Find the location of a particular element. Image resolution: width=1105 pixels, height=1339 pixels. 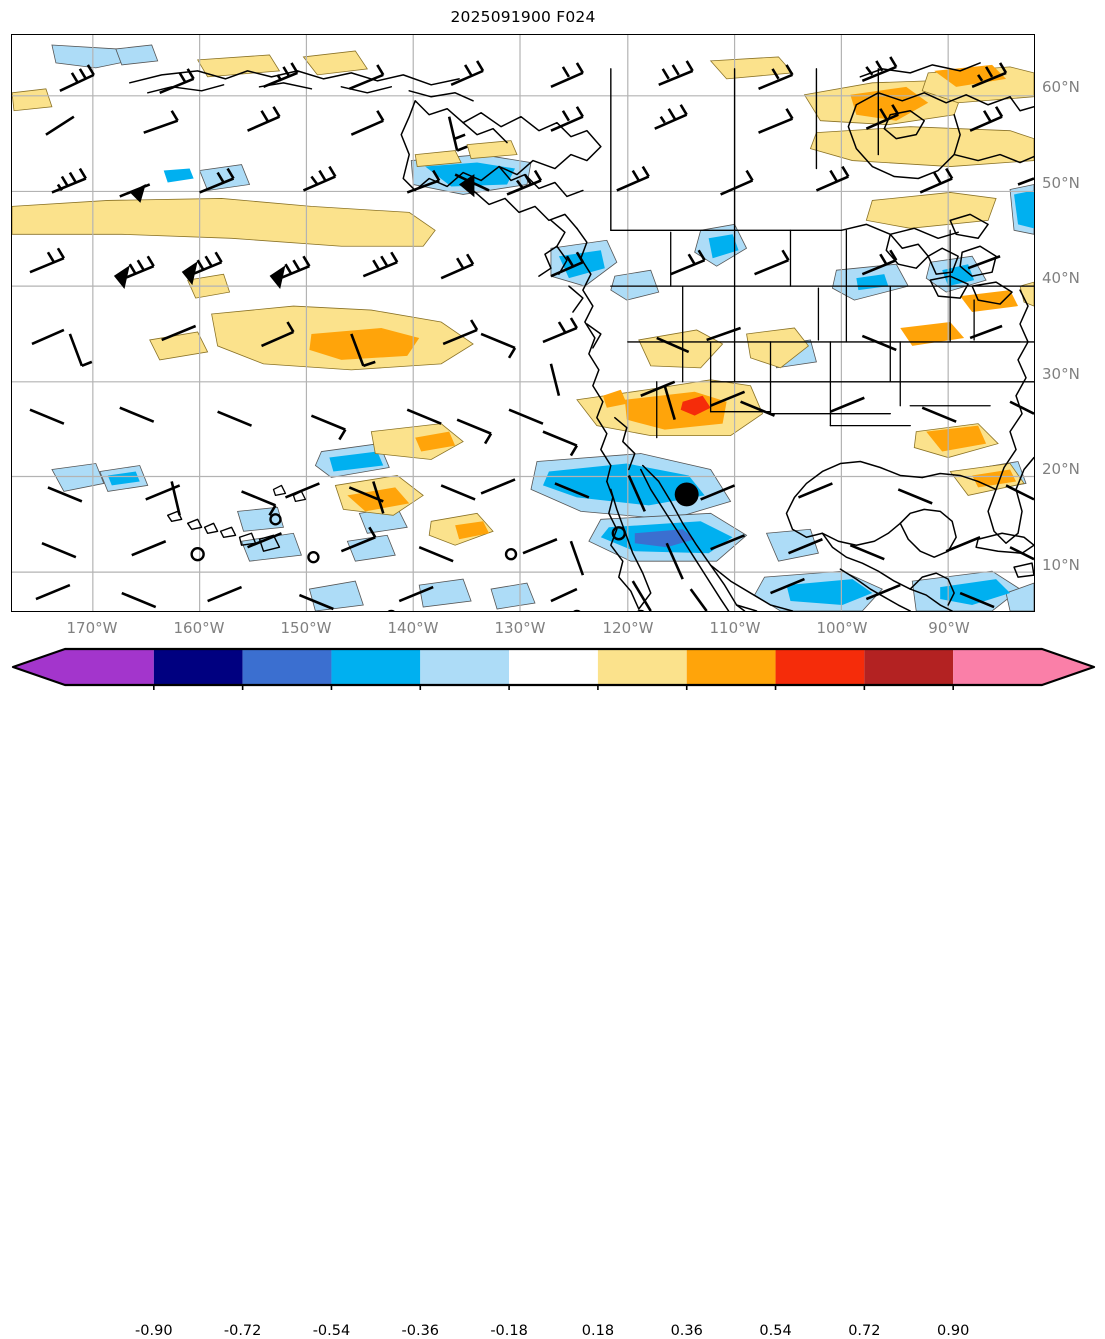

xtick-label-100w: 100°W is located at coordinates (842, 628).